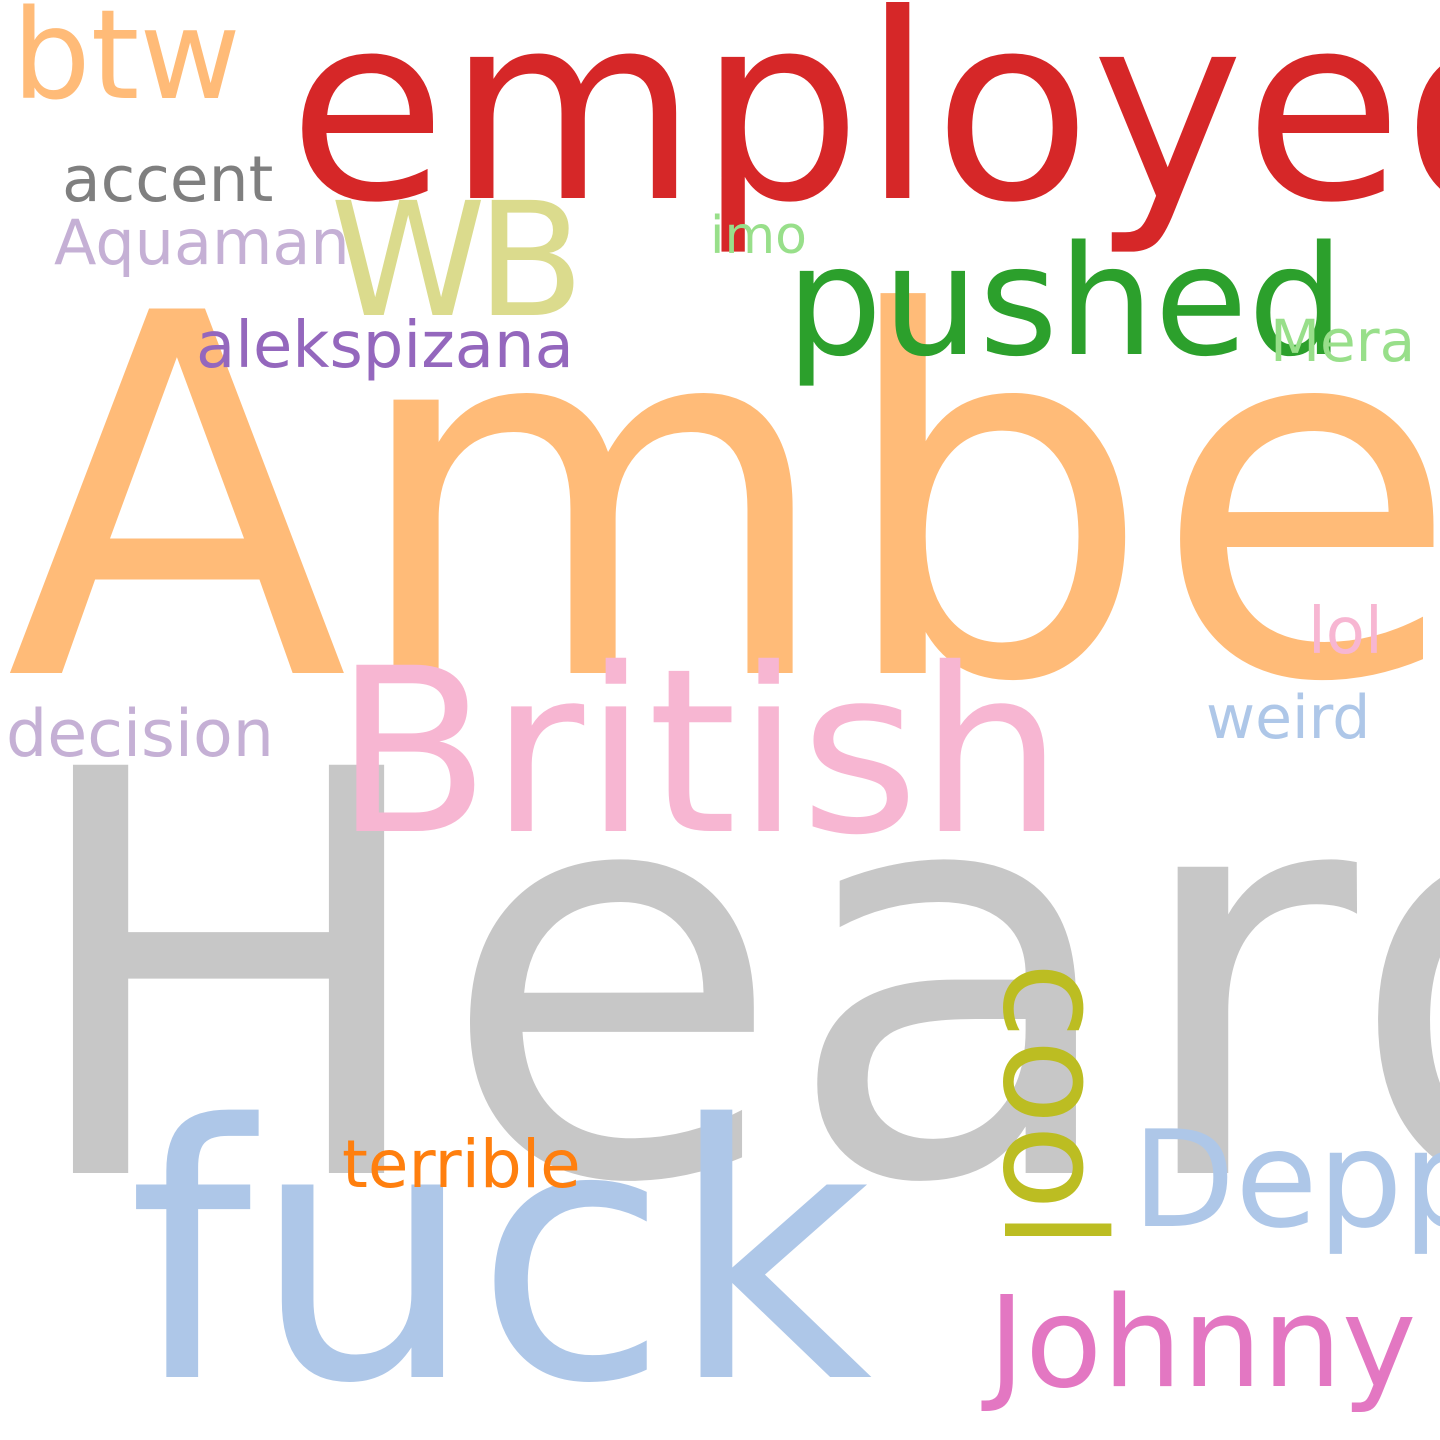 Image resolution: width=1440 pixels, height=1440 pixels. Describe the element at coordinates (202, 242) in the screenshot. I see `word-aquaman: Aquaman` at that location.